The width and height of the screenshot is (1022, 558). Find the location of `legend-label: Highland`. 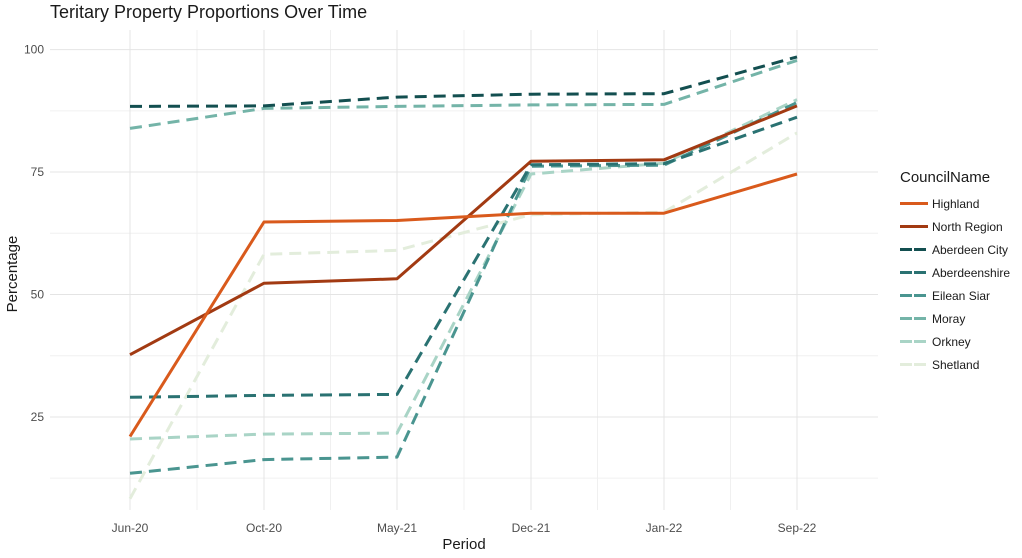

legend-label: Highland is located at coordinates (956, 203).